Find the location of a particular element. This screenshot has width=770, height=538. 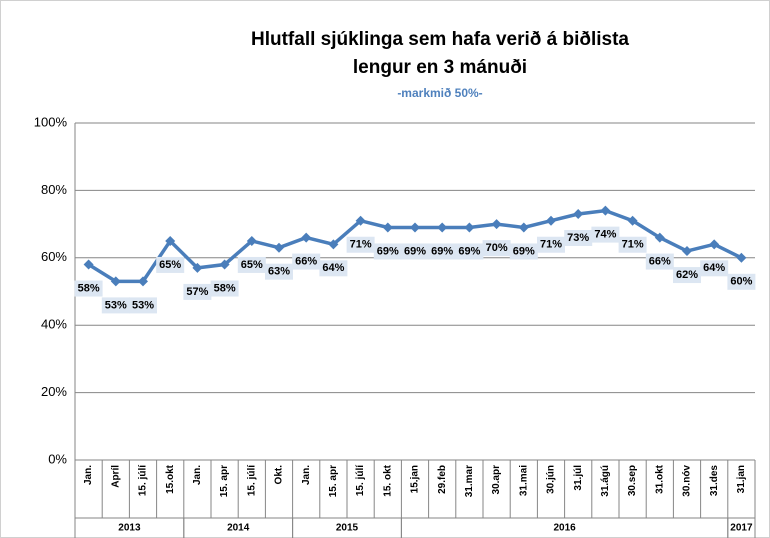

value-label: 73% is located at coordinates (578, 238).